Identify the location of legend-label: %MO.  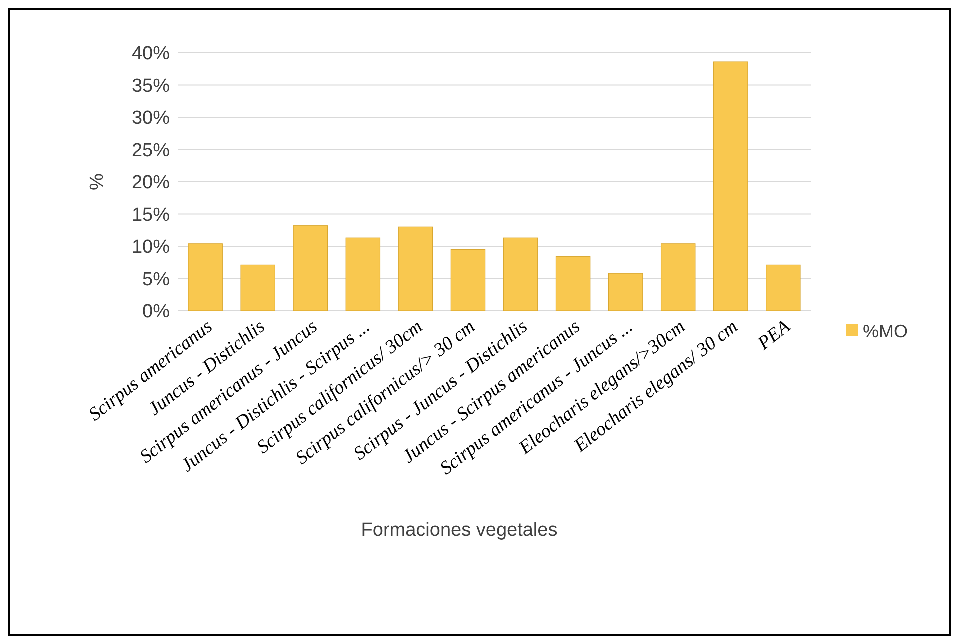
(885, 331).